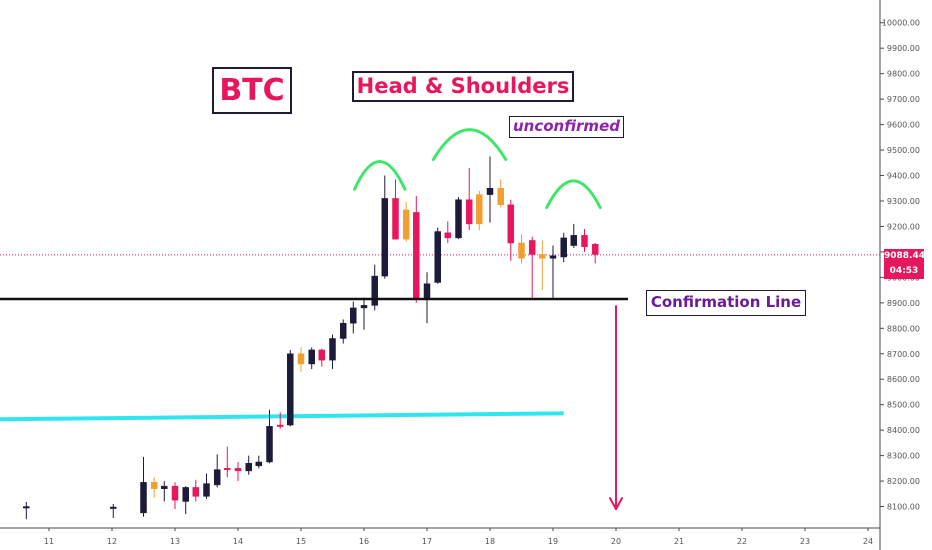  Describe the element at coordinates (726, 303) in the screenshot. I see `confirmation-label: Confirmation Line` at that location.